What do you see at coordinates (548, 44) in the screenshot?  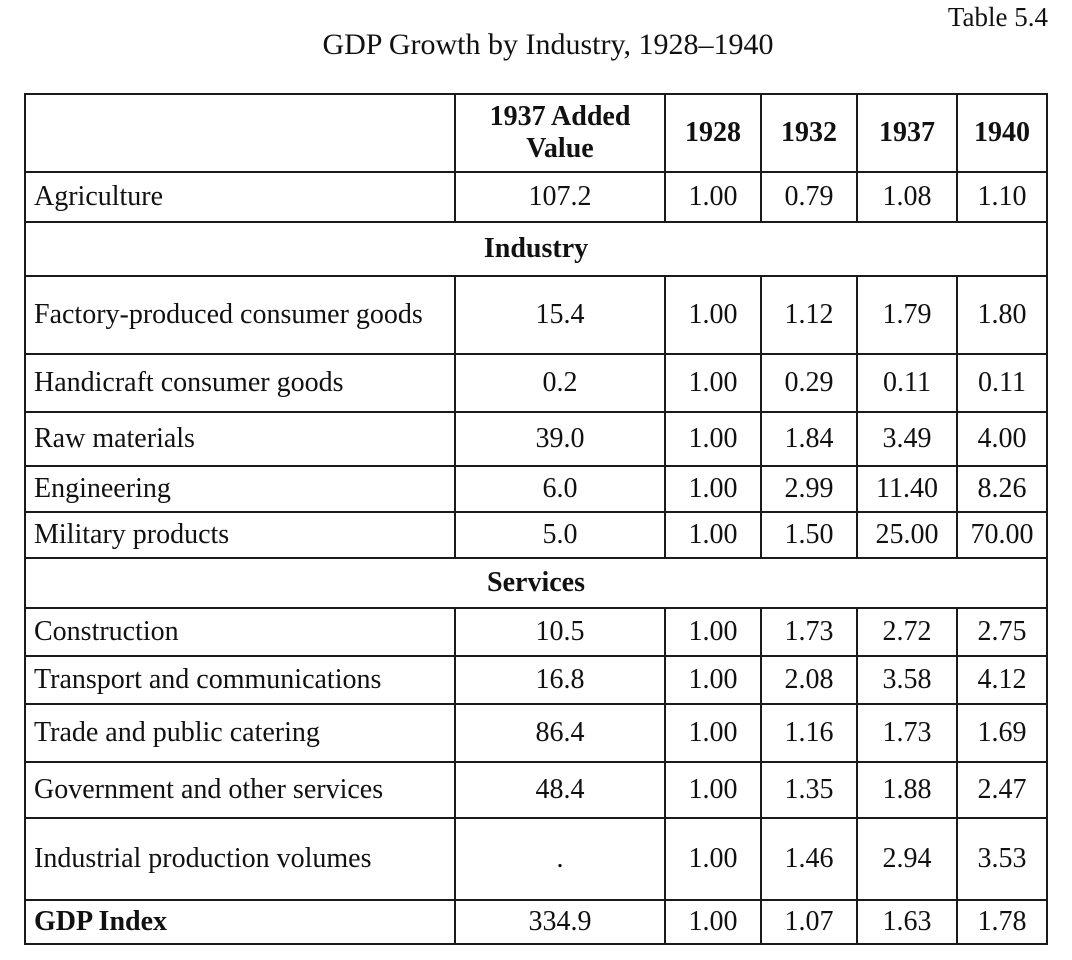 I see `table-title: GDP Growth by Industry, 1928–1940` at bounding box center [548, 44].